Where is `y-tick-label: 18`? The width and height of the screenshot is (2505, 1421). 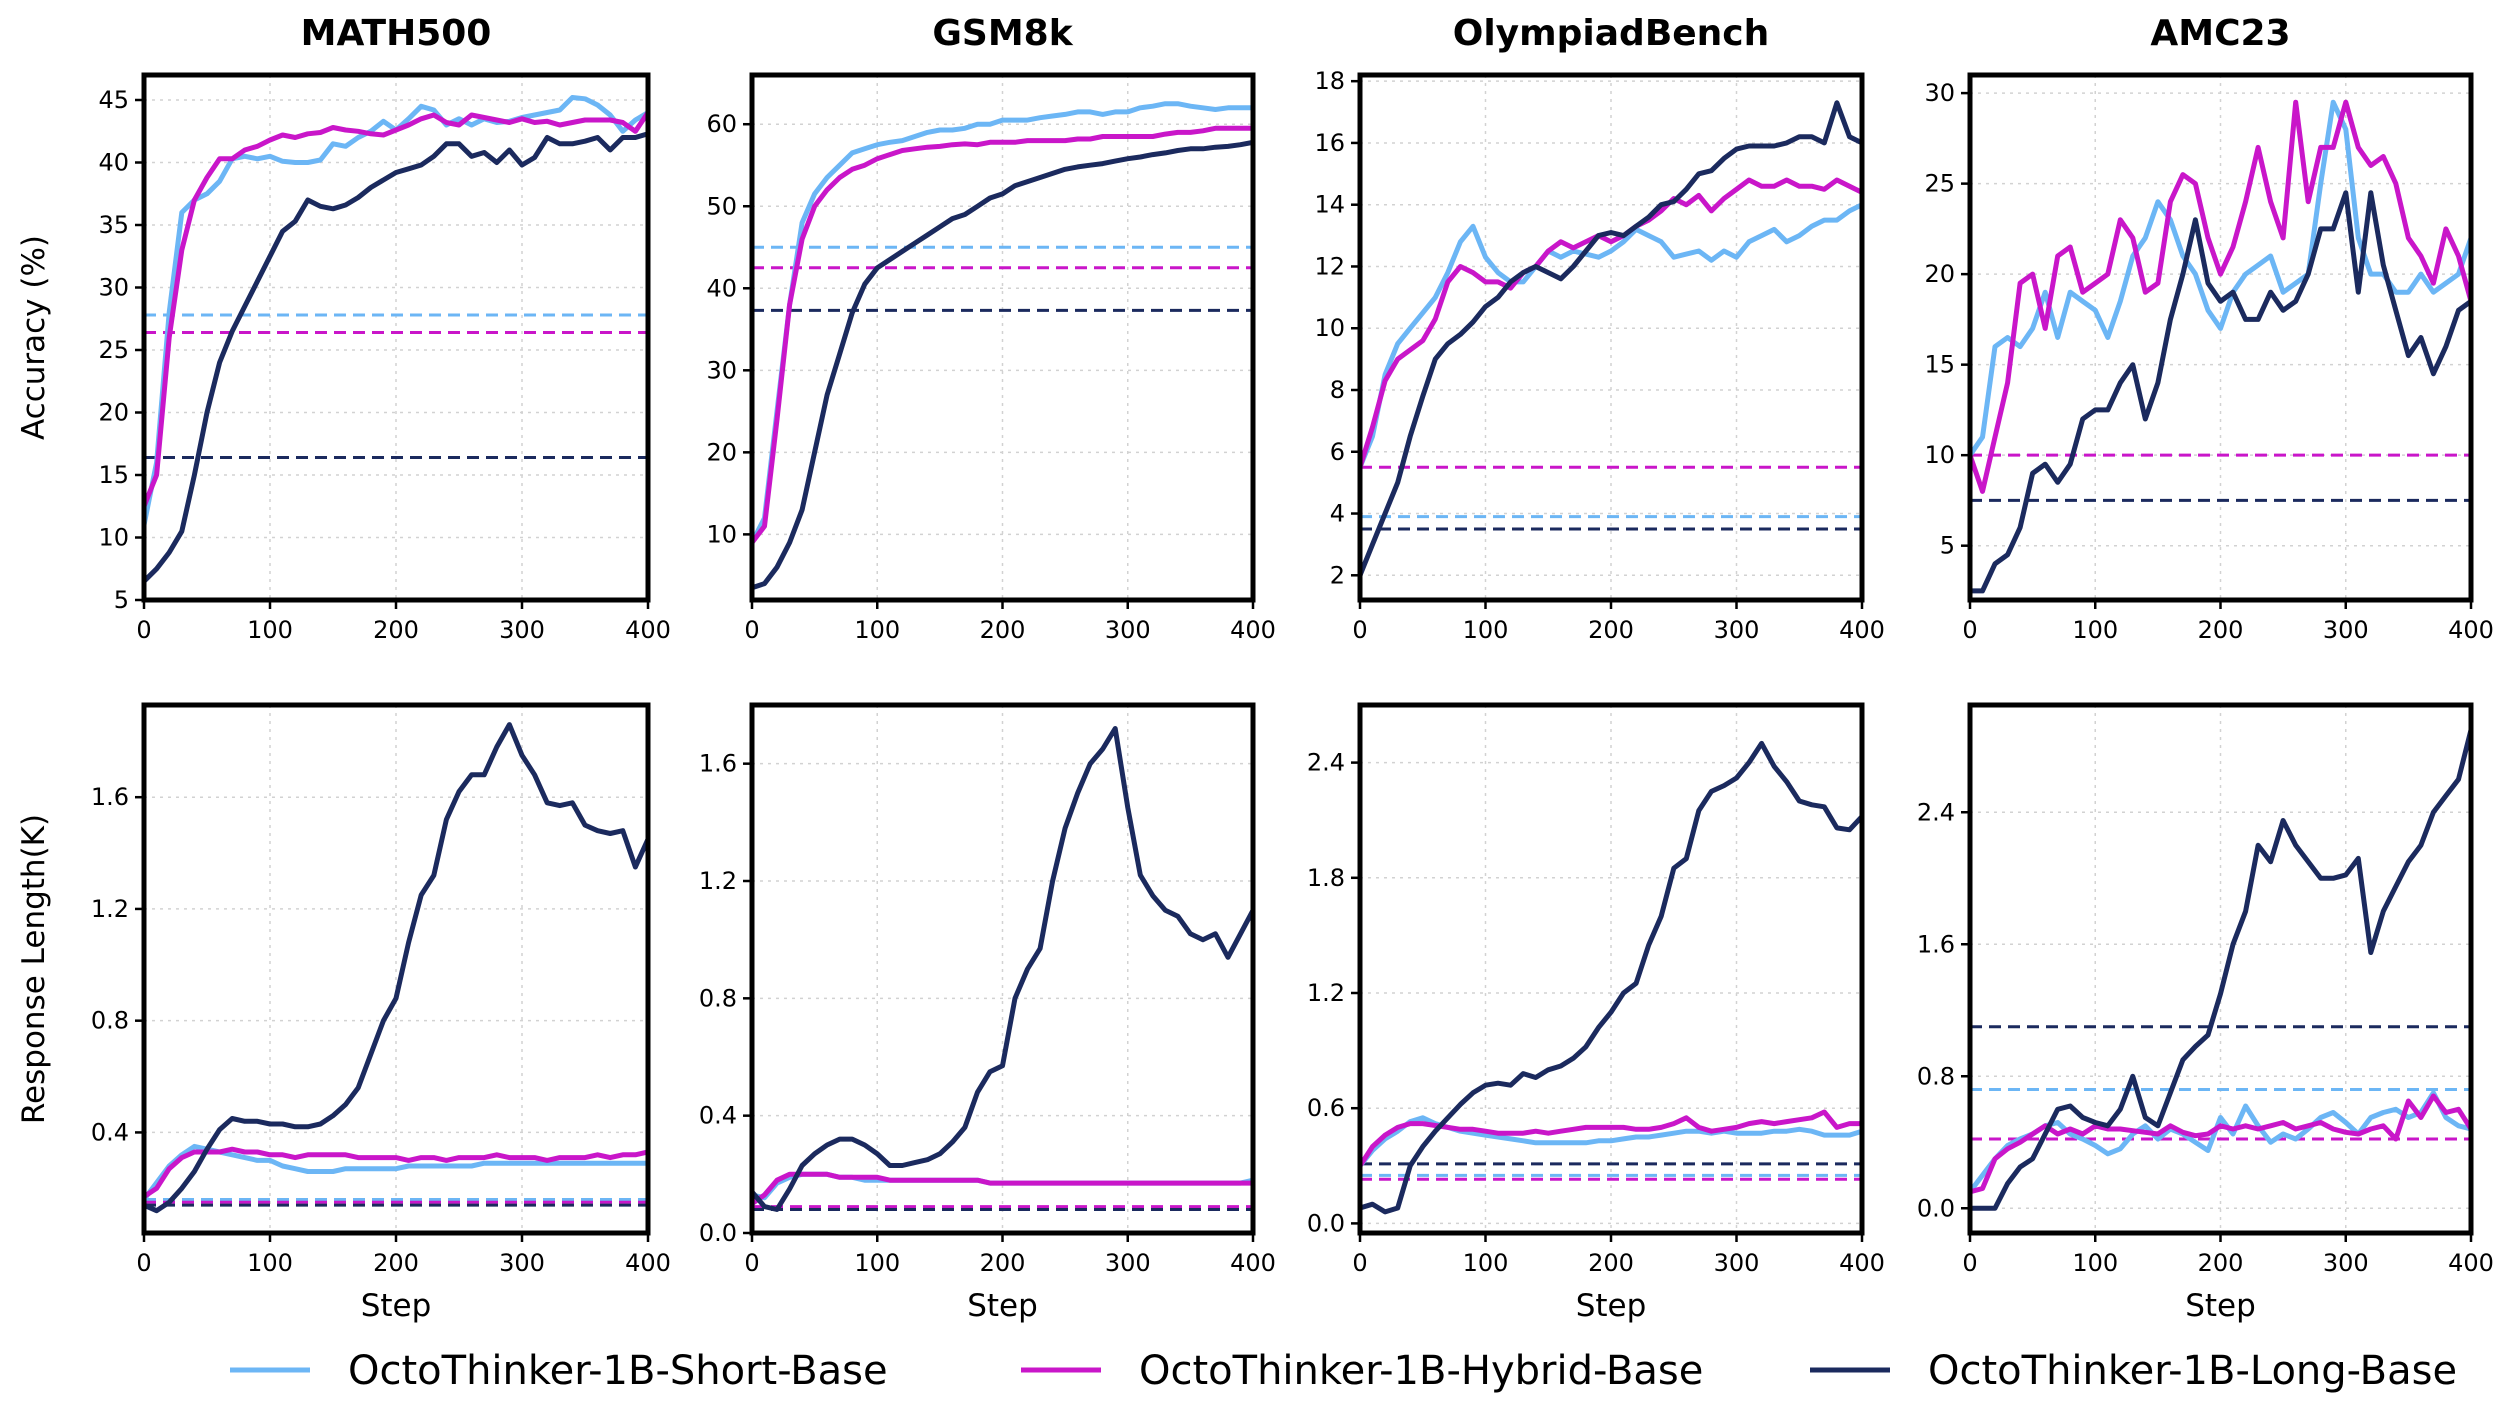
y-tick-label: 18 is located at coordinates (1329, 81).